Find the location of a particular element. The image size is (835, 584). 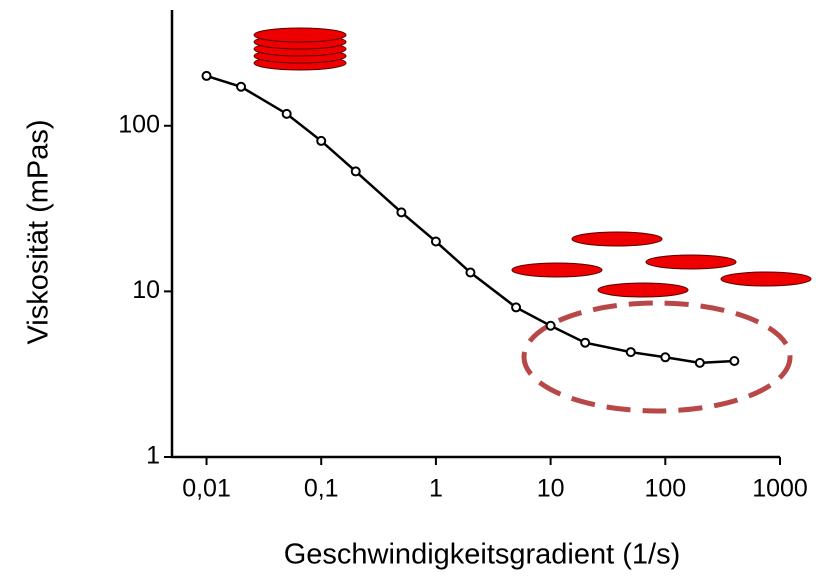

x-tick-label: 0,1 is located at coordinates (321, 489).